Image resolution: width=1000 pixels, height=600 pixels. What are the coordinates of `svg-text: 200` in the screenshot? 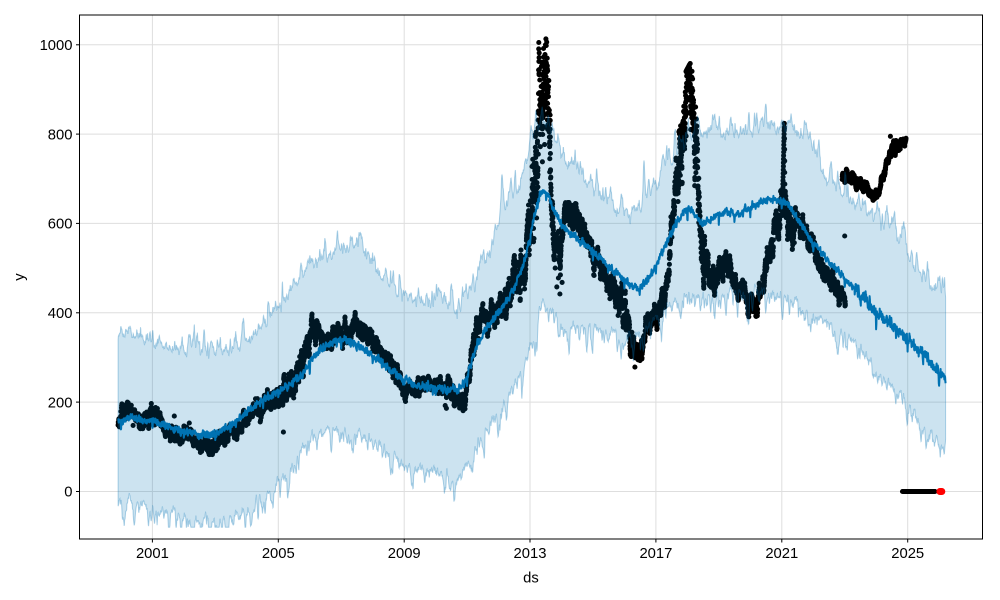 It's located at (60, 403).